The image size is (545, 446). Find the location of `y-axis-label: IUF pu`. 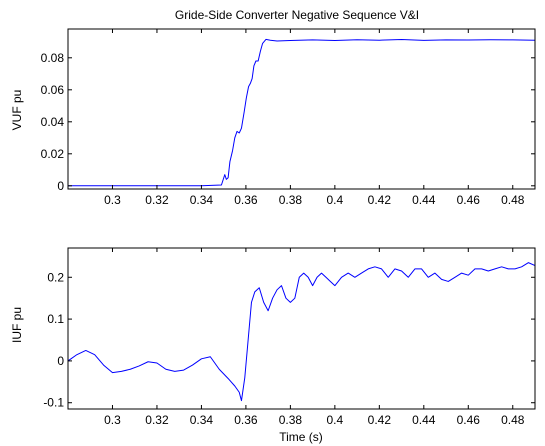

y-axis-label: IUF pu is located at coordinates (17, 325).